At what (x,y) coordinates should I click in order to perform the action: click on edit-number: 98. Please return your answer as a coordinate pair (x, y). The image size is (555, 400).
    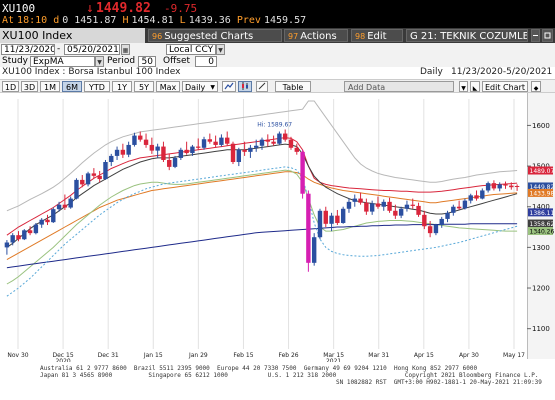
    Looking at the image, I should click on (360, 36).